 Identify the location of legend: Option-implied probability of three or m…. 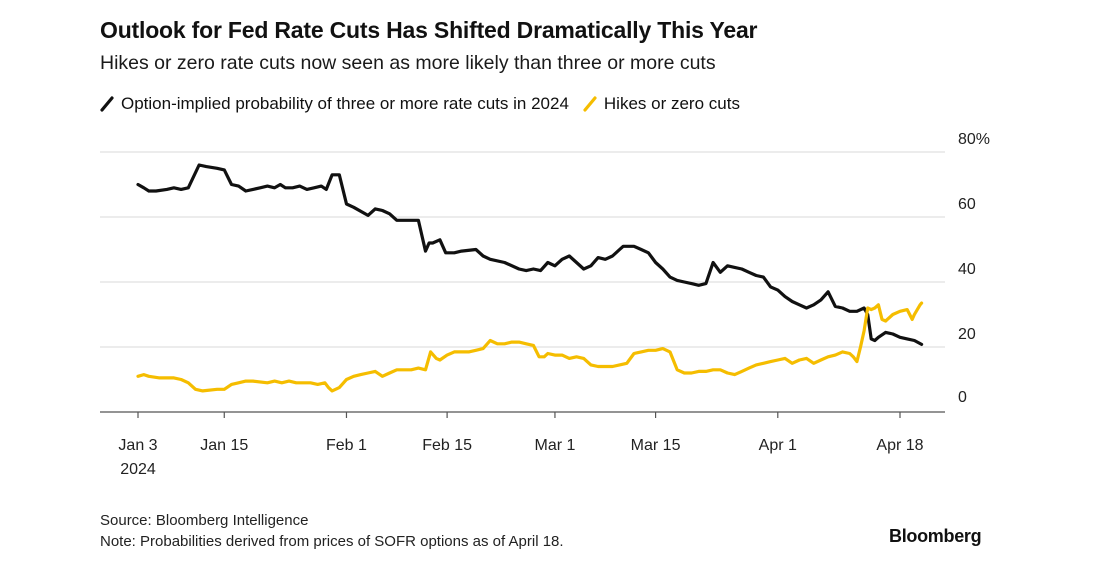
(427, 104).